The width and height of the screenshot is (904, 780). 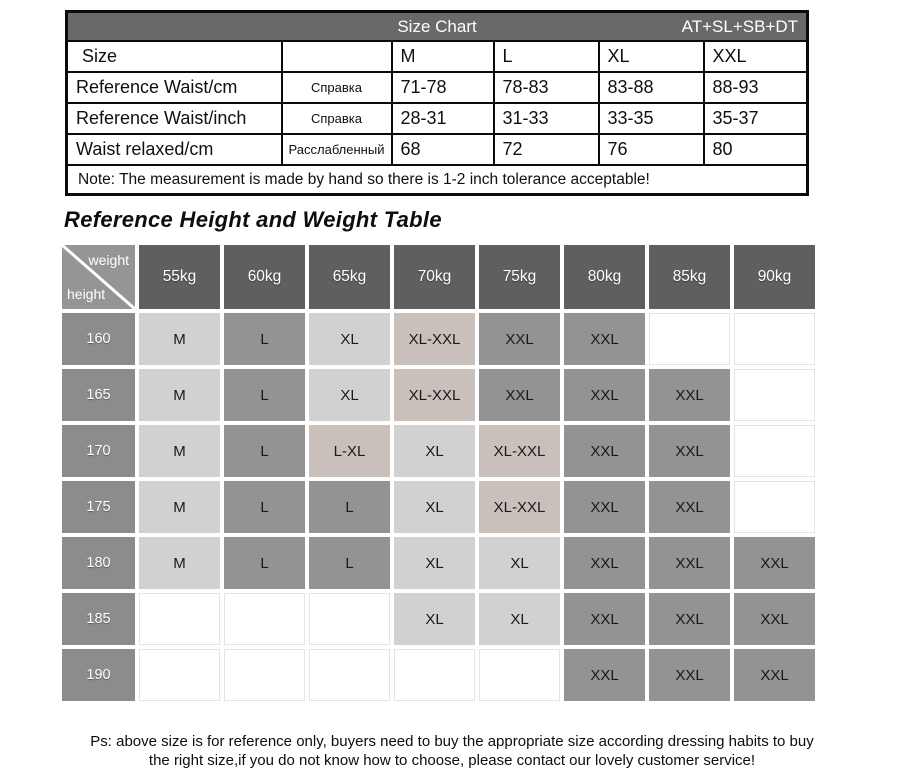 What do you see at coordinates (651, 149) in the screenshot?
I see `value-cell: 76` at bounding box center [651, 149].